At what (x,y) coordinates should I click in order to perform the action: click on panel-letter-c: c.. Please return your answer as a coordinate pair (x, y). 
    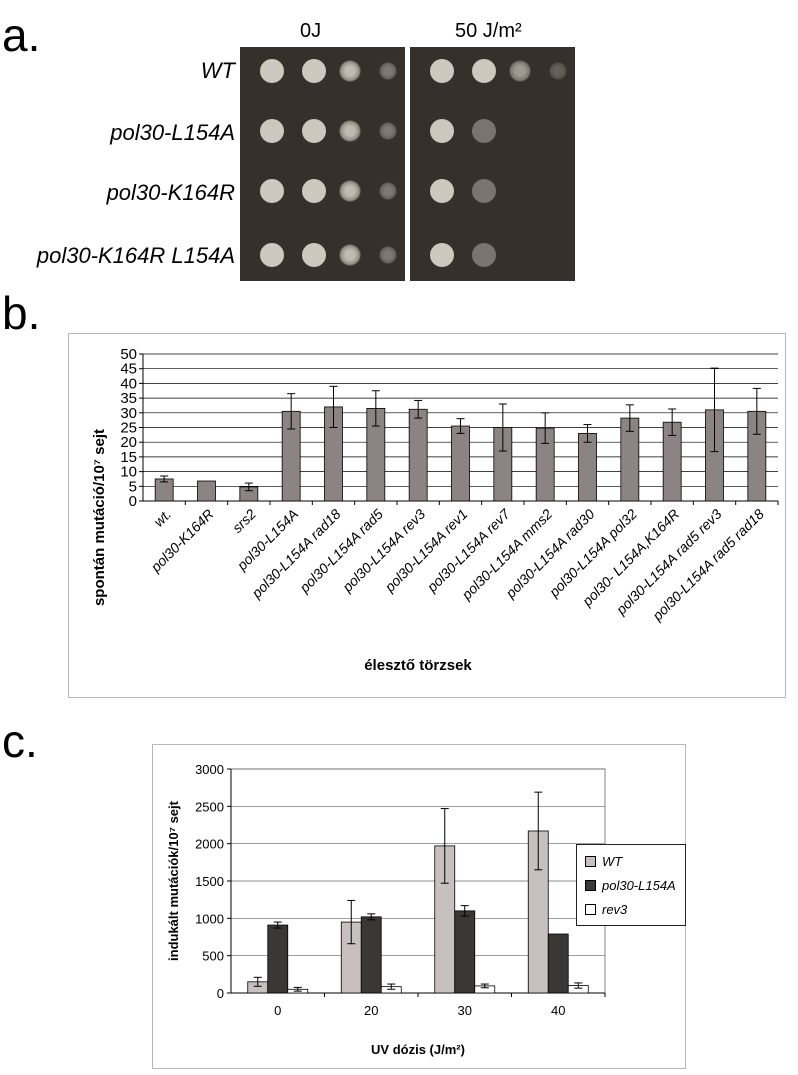
    Looking at the image, I should click on (20, 741).